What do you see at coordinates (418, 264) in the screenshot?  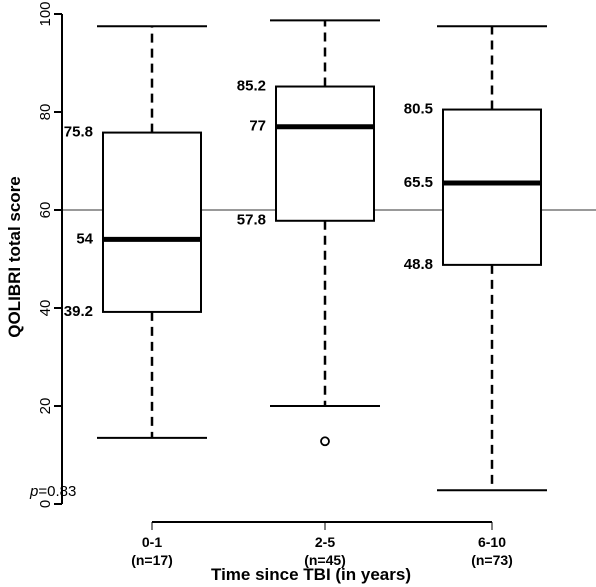 I see `label-q1: 48.8` at bounding box center [418, 264].